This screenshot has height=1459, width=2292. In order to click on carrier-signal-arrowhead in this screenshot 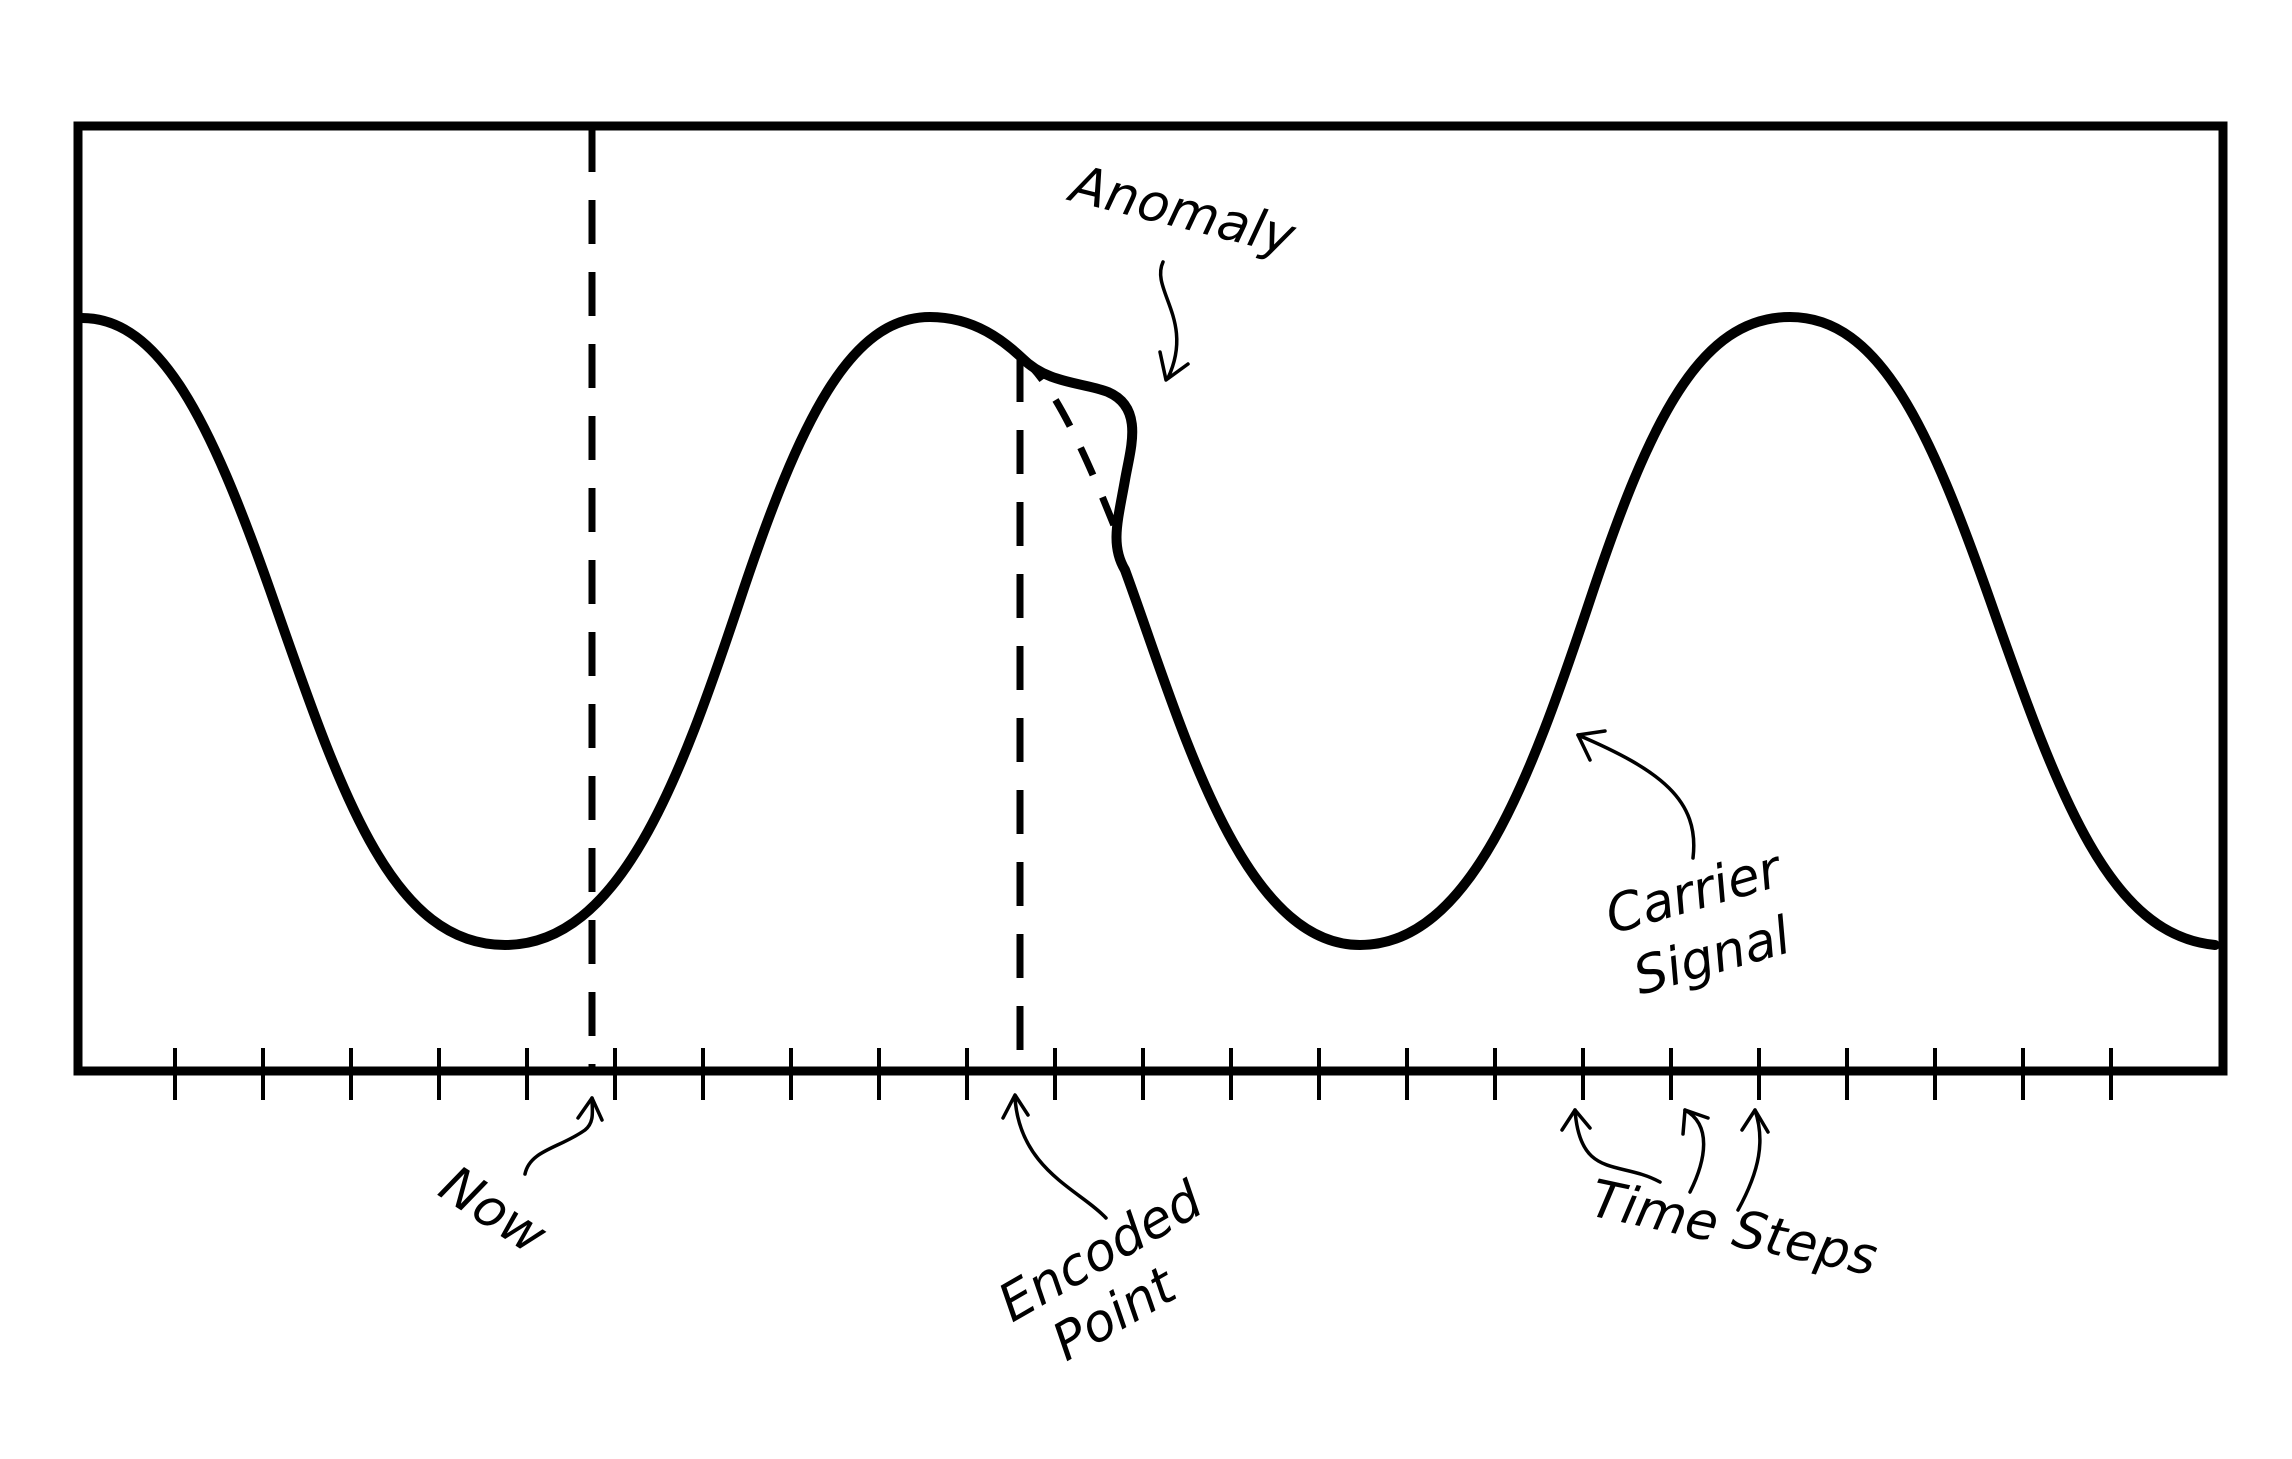, I will do `click(1591, 745)`.